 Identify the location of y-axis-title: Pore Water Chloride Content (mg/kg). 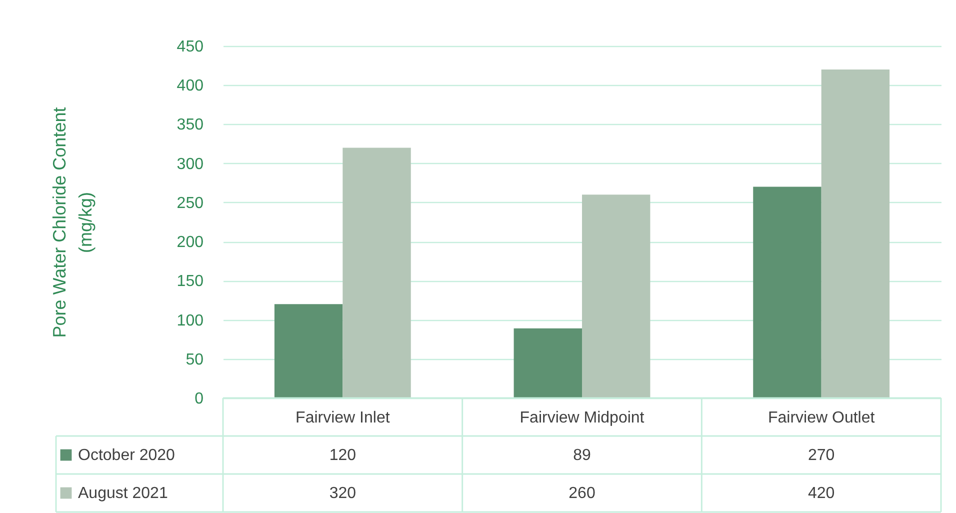
(73, 222).